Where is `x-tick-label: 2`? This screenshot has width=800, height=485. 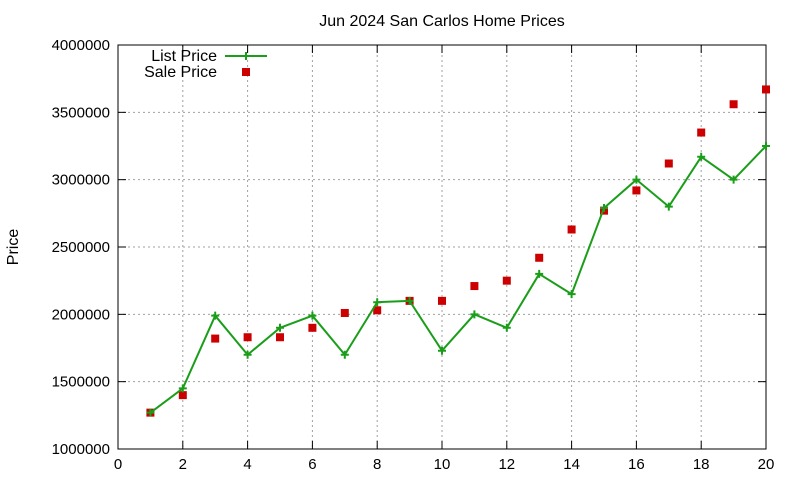
x-tick-label: 2 is located at coordinates (183, 464).